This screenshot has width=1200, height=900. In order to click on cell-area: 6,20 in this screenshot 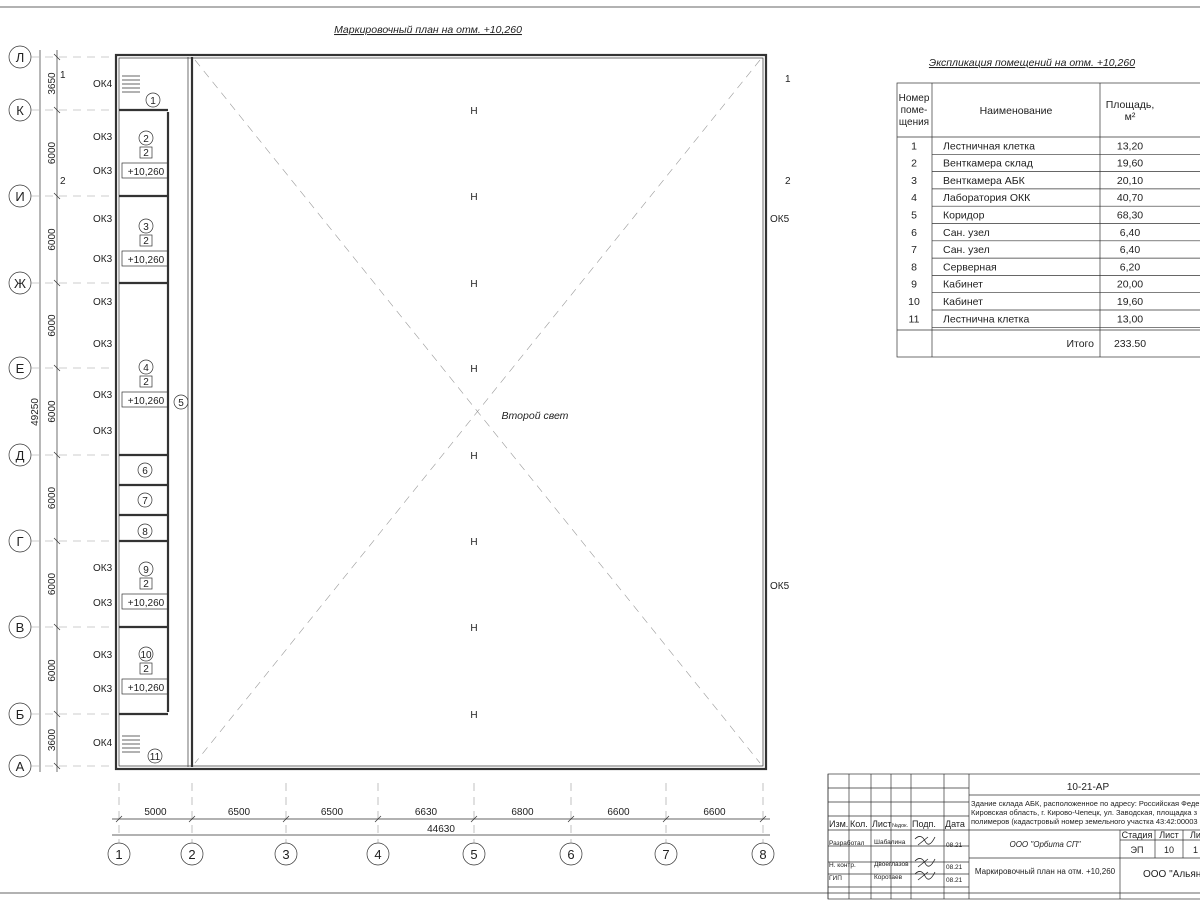, I will do `click(1130, 267)`.